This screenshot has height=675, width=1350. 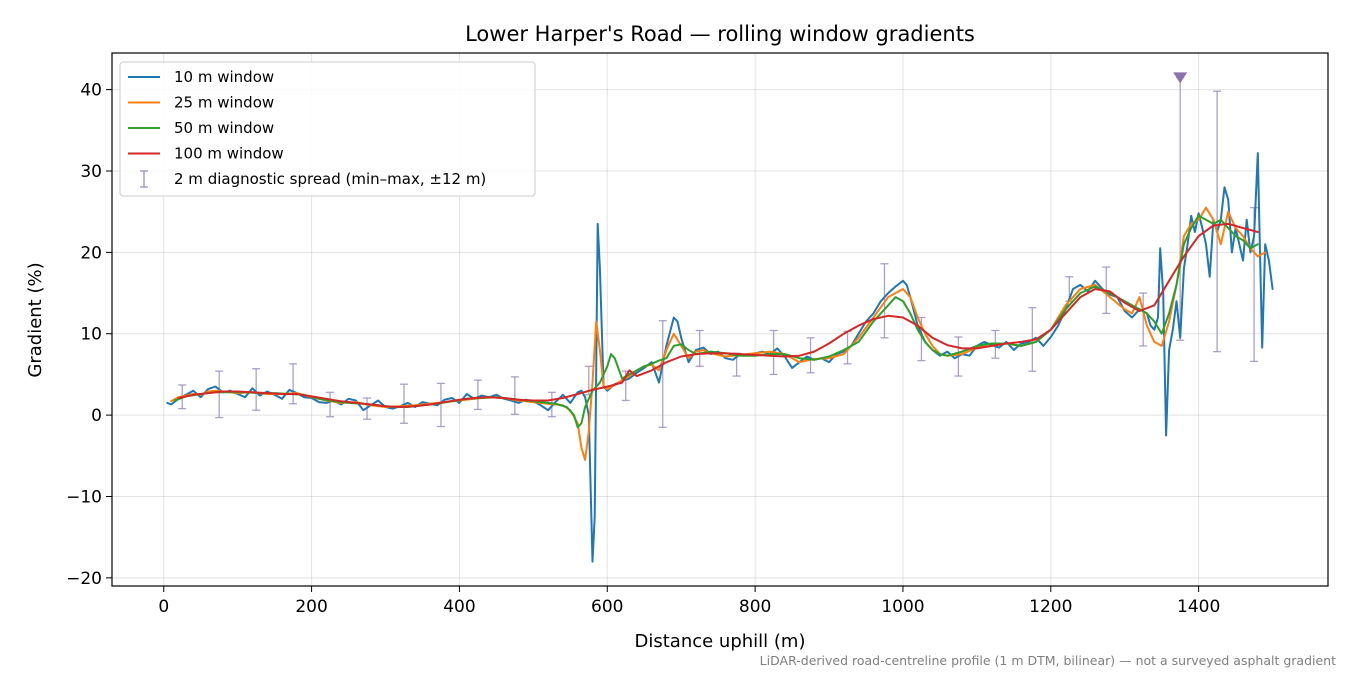 What do you see at coordinates (459, 607) in the screenshot?
I see `x-tick-label: 400` at bounding box center [459, 607].